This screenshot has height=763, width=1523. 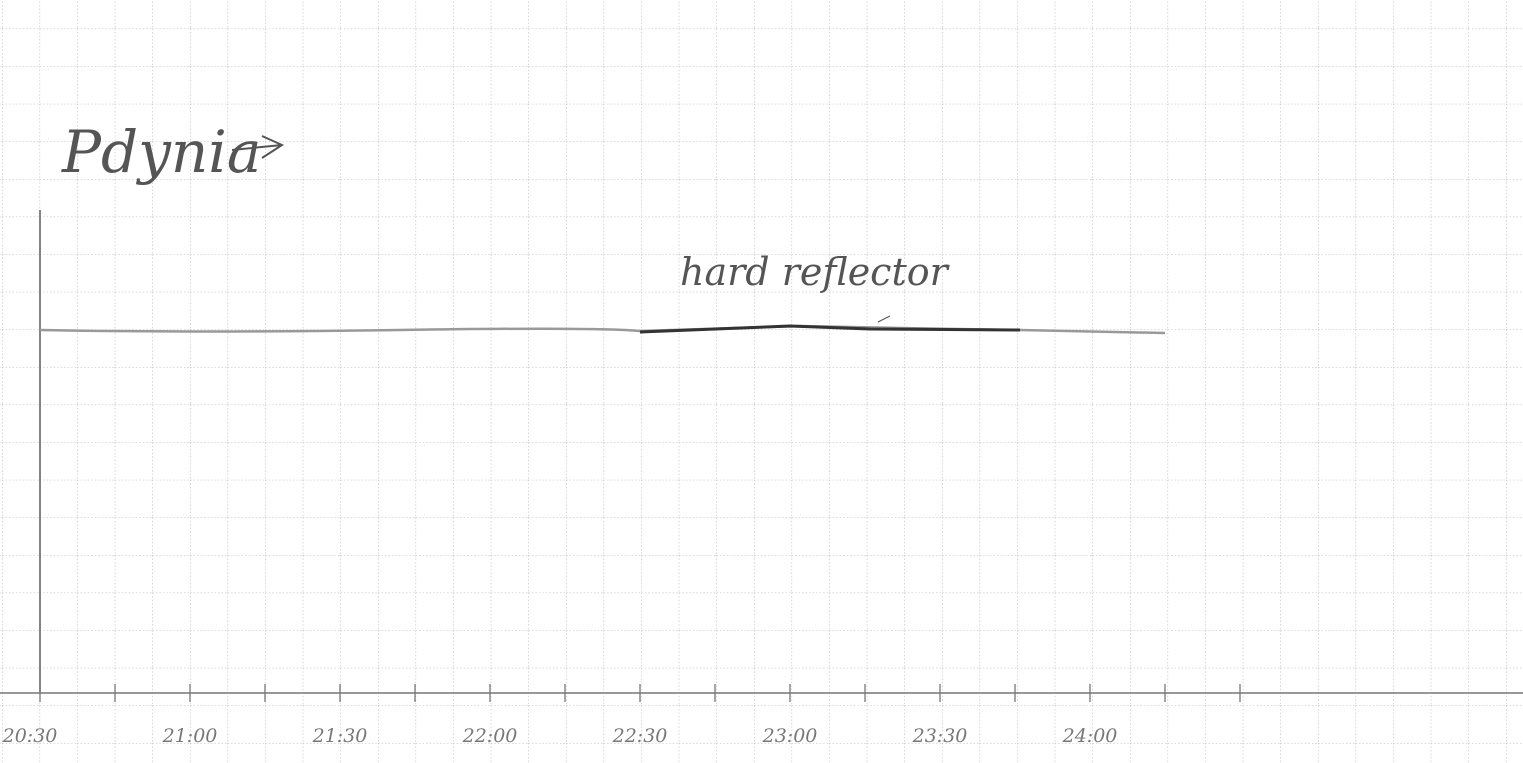 I want to click on time-label: 20:30, so click(x=30, y=736).